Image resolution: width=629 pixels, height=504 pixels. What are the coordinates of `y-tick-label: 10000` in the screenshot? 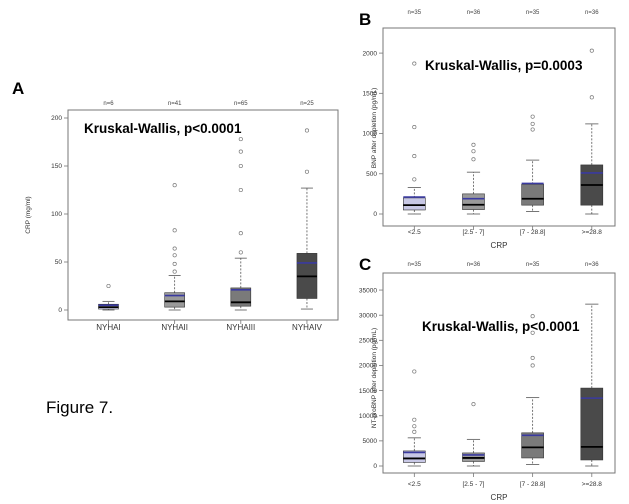 It's located at (368, 416).